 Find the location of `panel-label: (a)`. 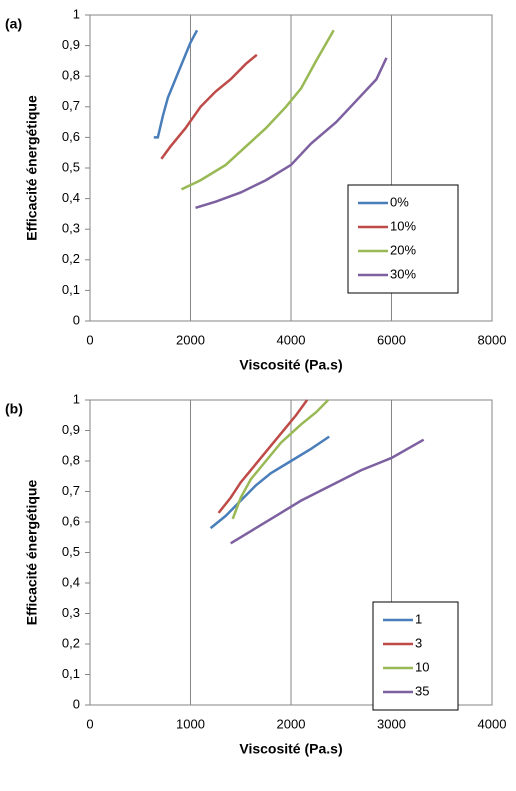

panel-label: (a) is located at coordinates (13, 24).